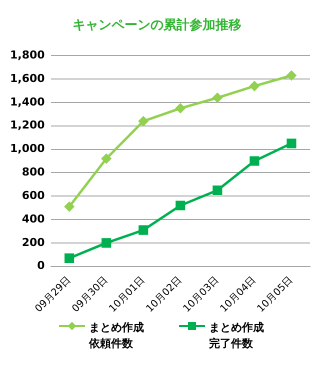 Image resolution: width=328 pixels, height=369 pixels. Describe the element at coordinates (34, 195) in the screenshot. I see `y-tick-label: 600` at that location.